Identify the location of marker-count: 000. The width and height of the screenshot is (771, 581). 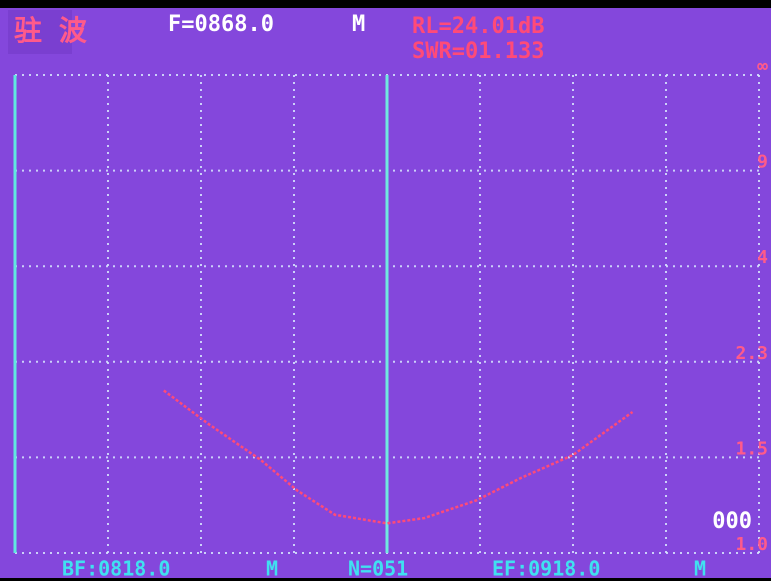
(732, 521).